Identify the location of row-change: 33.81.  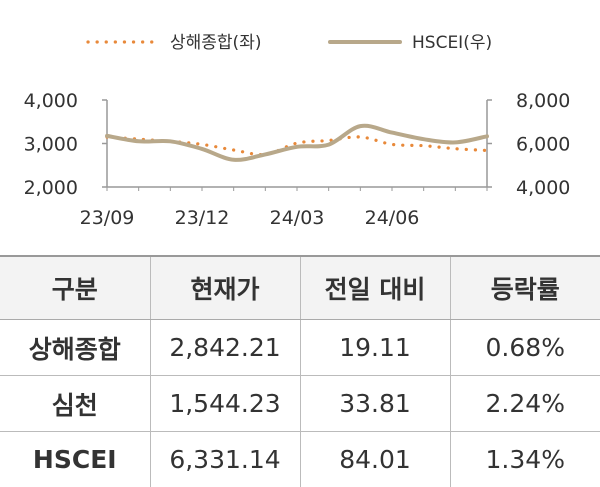
(375, 404).